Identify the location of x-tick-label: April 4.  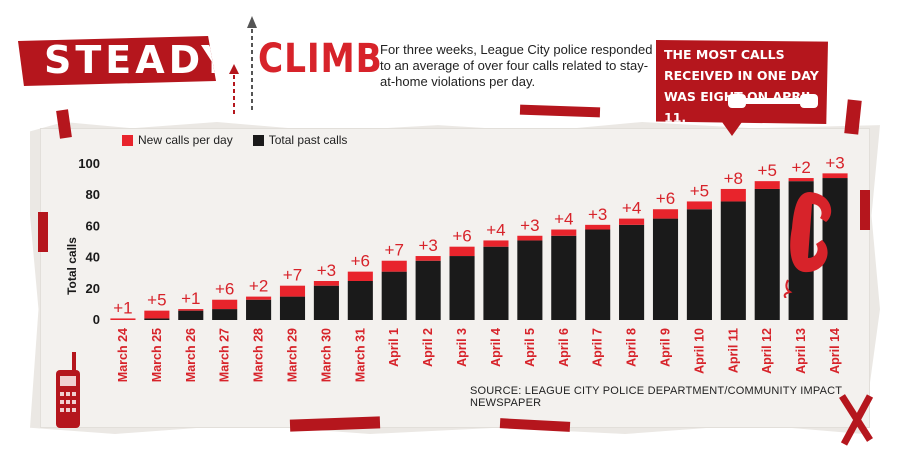
(496, 347).